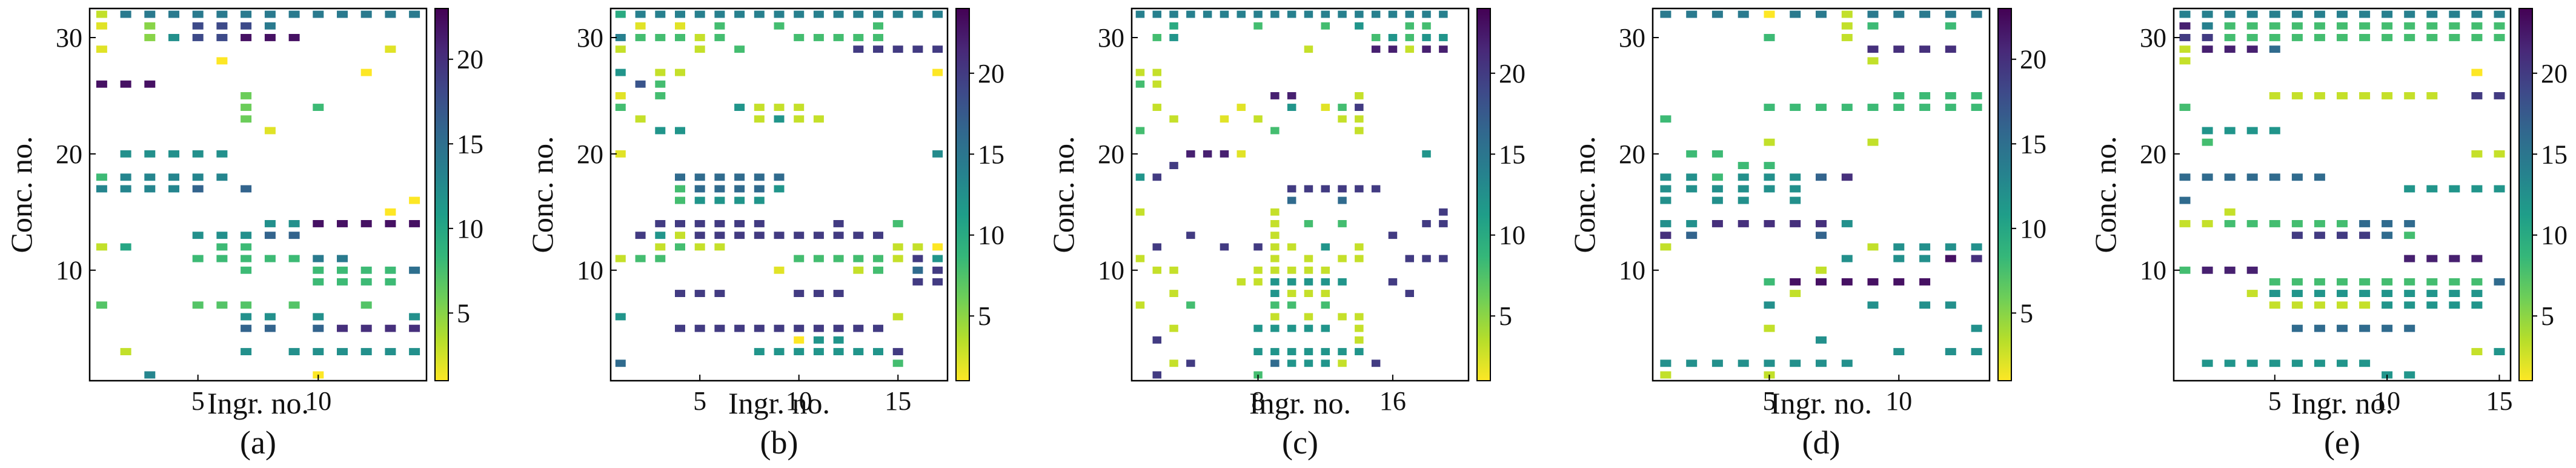 The image size is (2576, 468). Describe the element at coordinates (318, 401) in the screenshot. I see `x-tick-label: 10` at that location.